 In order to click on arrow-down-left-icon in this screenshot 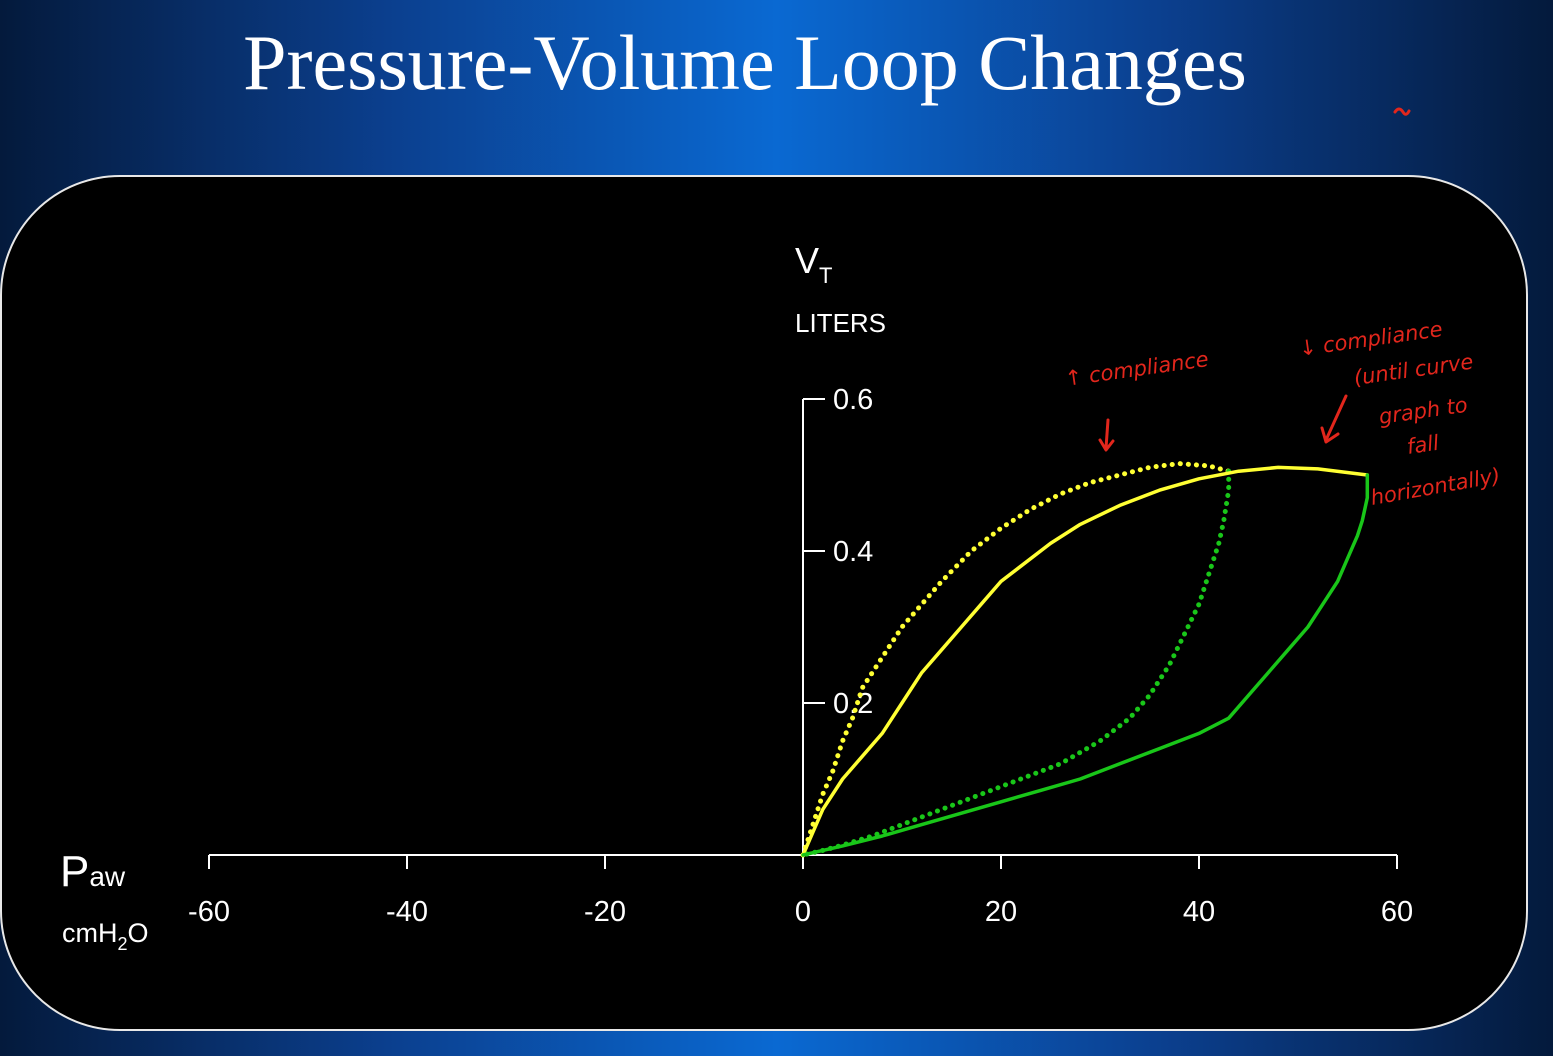, I will do `click(1334, 419)`.